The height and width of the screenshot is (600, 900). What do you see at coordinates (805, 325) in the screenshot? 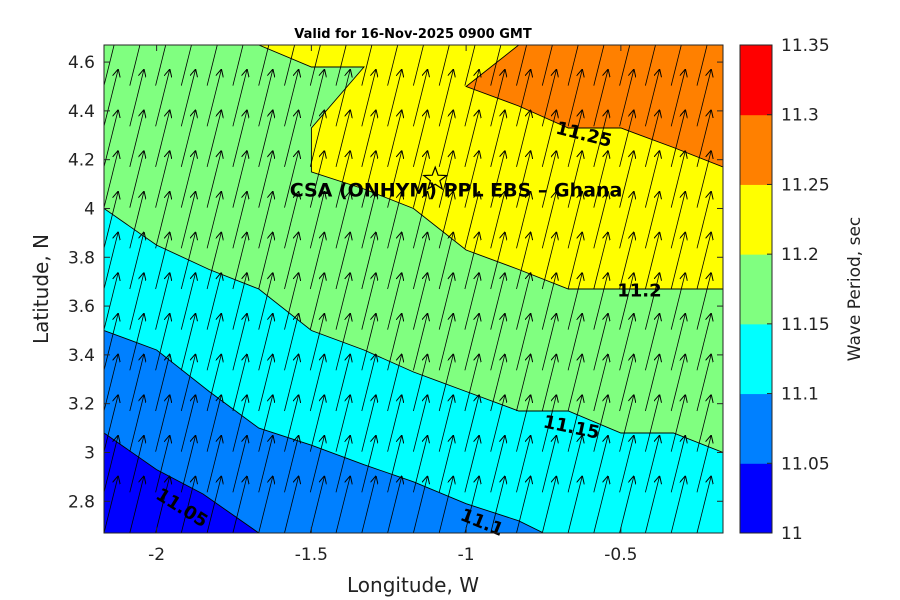
I see `colorbar-tick-label: 11.15` at bounding box center [805, 325].